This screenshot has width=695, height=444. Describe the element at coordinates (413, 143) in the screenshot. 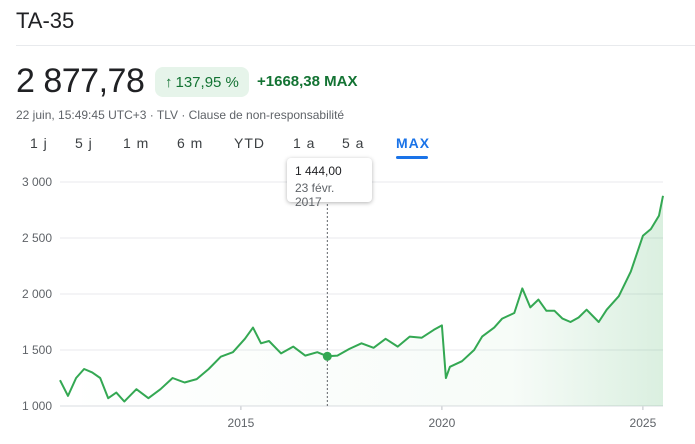

I see `range-max: MAX` at that location.